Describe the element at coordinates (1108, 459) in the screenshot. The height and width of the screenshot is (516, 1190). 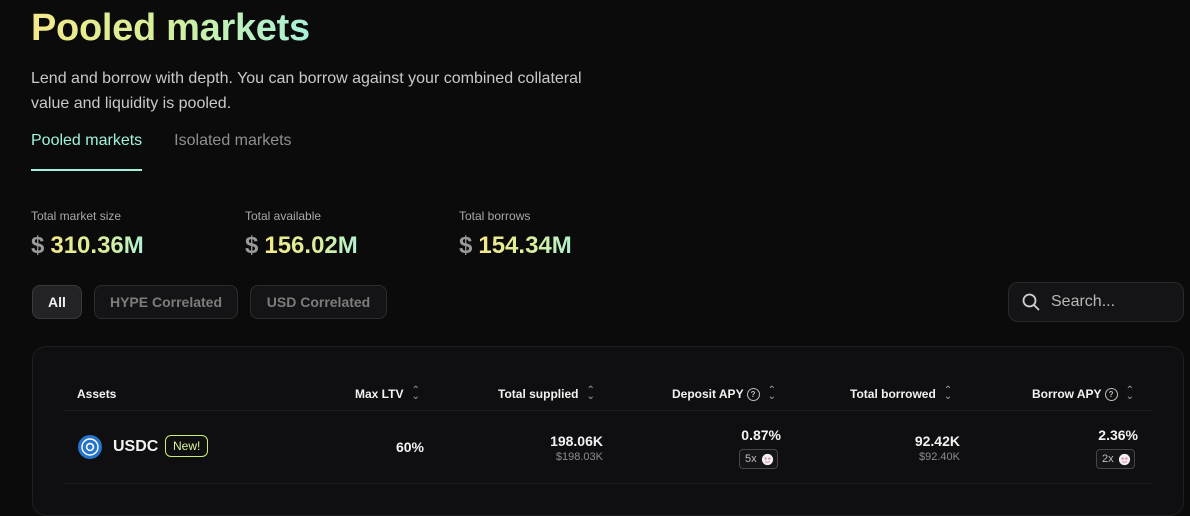
I see `multiplier-label: 2x` at that location.